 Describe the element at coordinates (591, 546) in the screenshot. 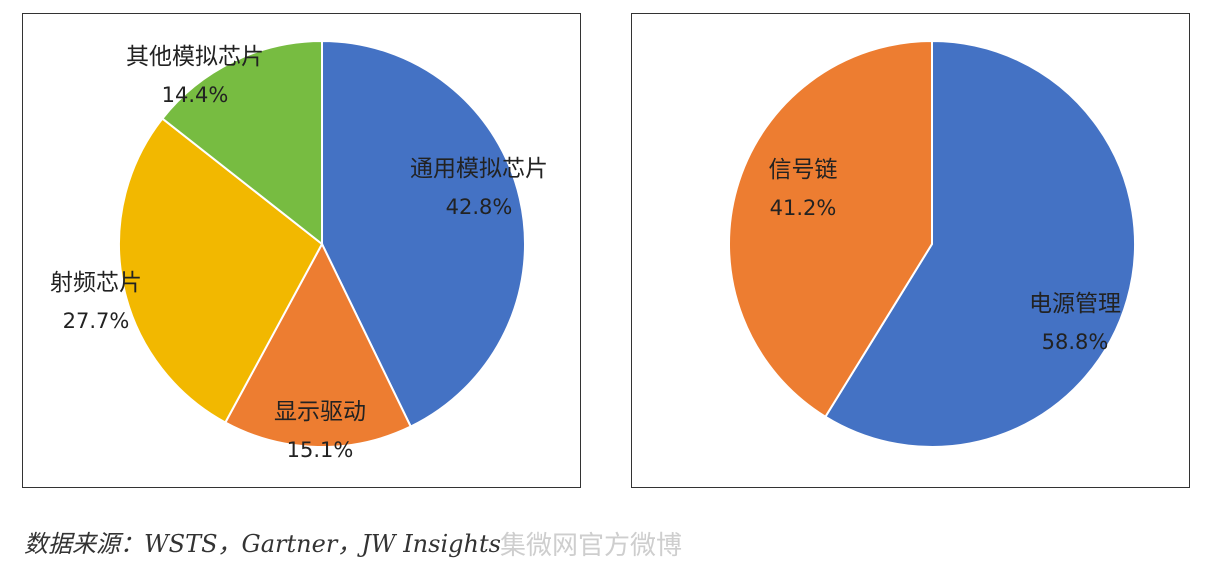

I see `watermark: 集微网官方微博` at that location.